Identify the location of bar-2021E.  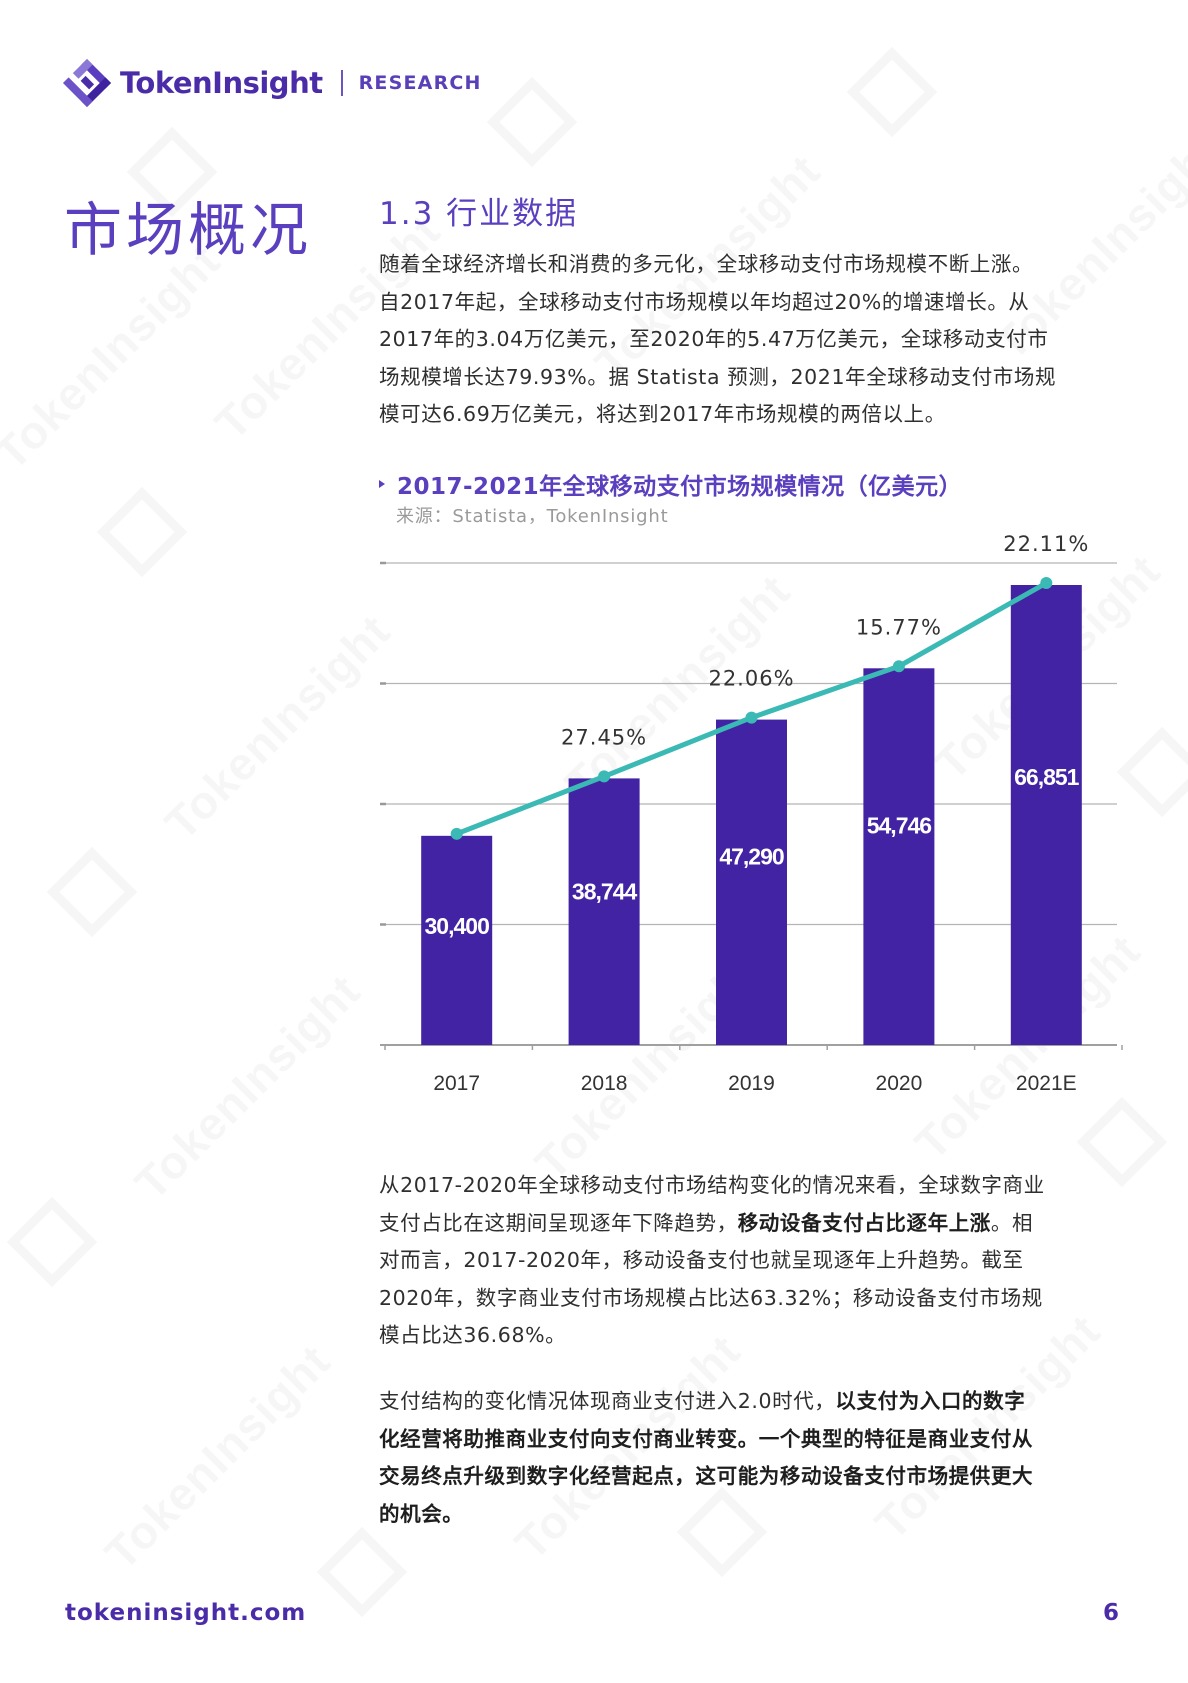
(1046, 815).